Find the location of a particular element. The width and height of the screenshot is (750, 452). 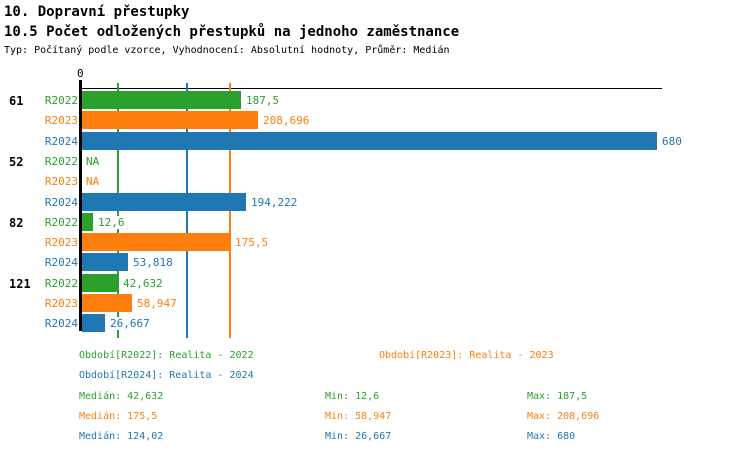

stat-max-r2023: Max: 208,696 is located at coordinates (563, 416).